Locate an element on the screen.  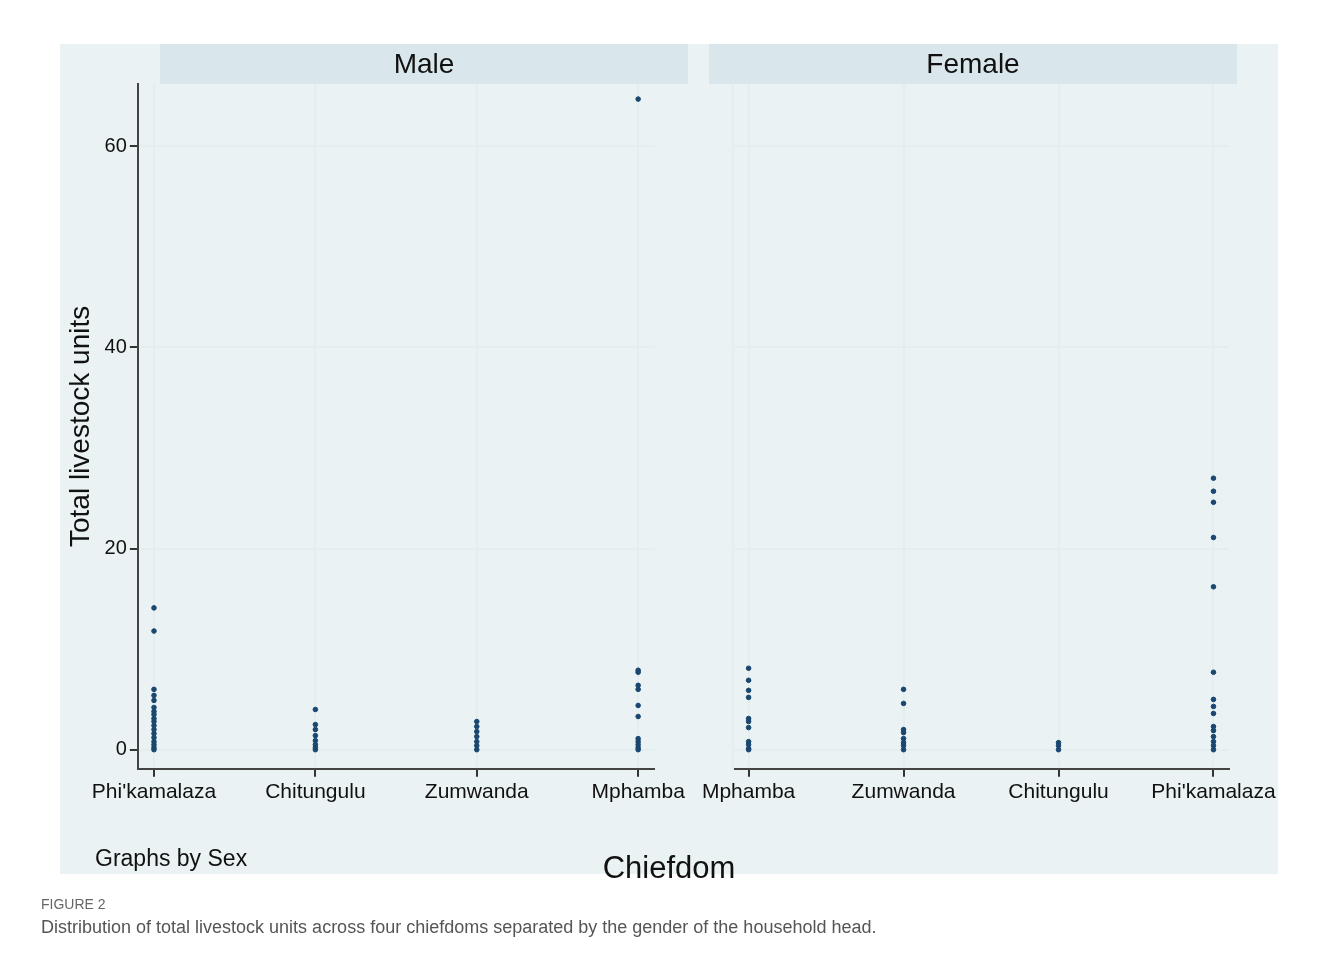
x-axis-title: Chiefdom is located at coordinates (669, 867).